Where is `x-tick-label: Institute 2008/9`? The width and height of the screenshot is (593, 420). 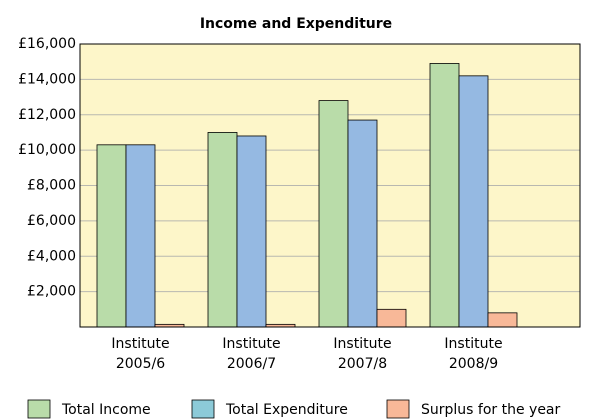
x-tick-label: Institute 2008/9 is located at coordinates (473, 354).